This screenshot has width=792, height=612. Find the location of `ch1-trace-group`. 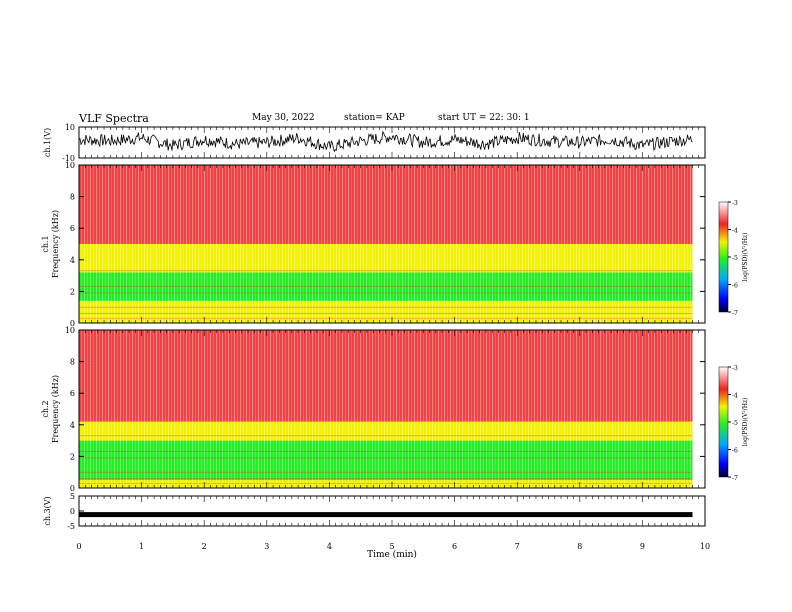

ch1-trace-group is located at coordinates (386, 141).